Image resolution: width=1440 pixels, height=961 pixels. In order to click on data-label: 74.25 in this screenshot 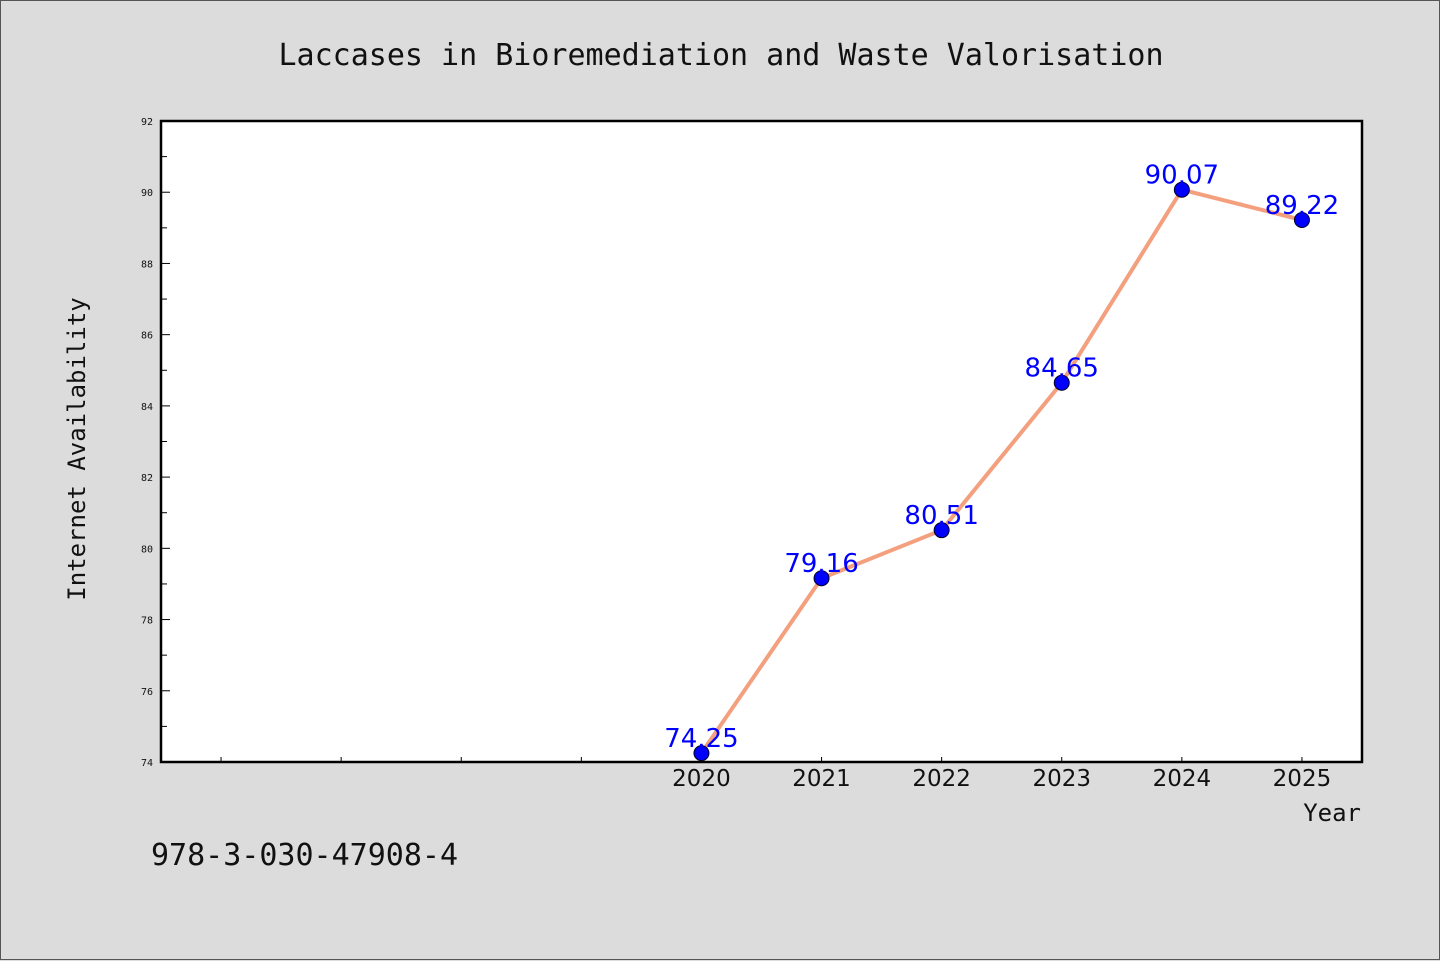, I will do `click(701, 739)`.